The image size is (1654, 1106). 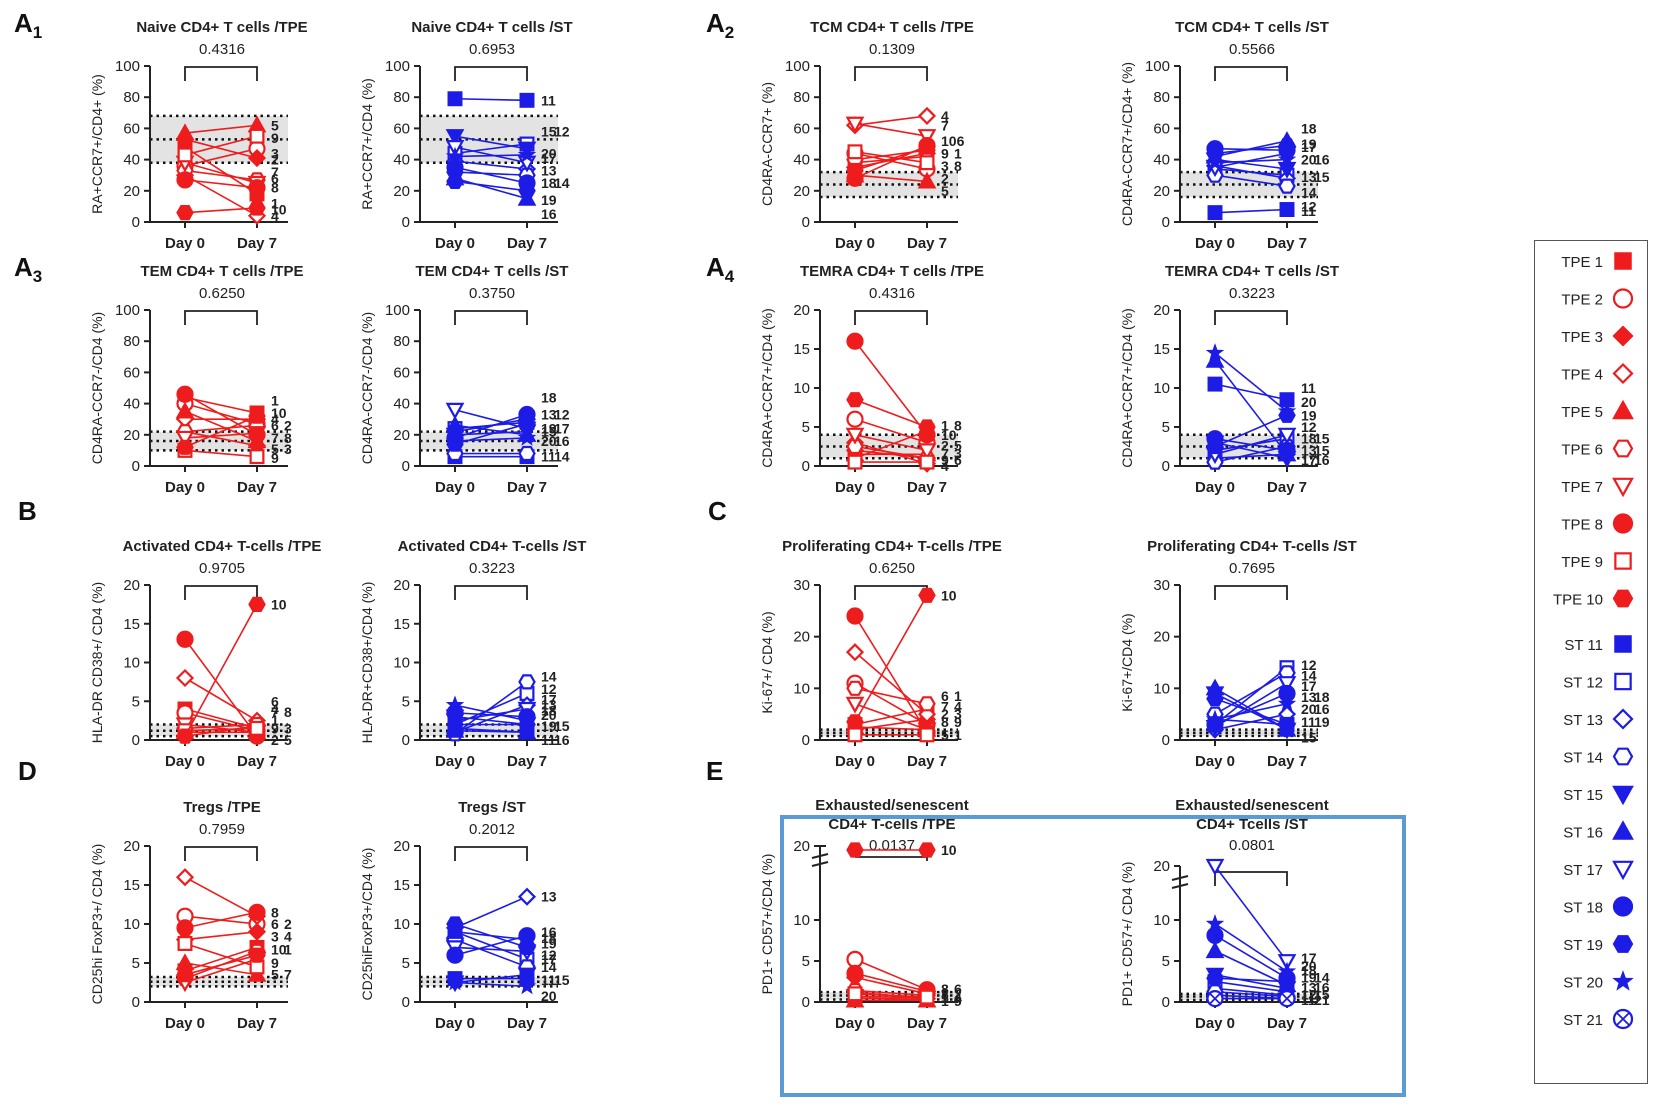 I want to click on legend-label: TPE 7, so click(x=1582, y=487).